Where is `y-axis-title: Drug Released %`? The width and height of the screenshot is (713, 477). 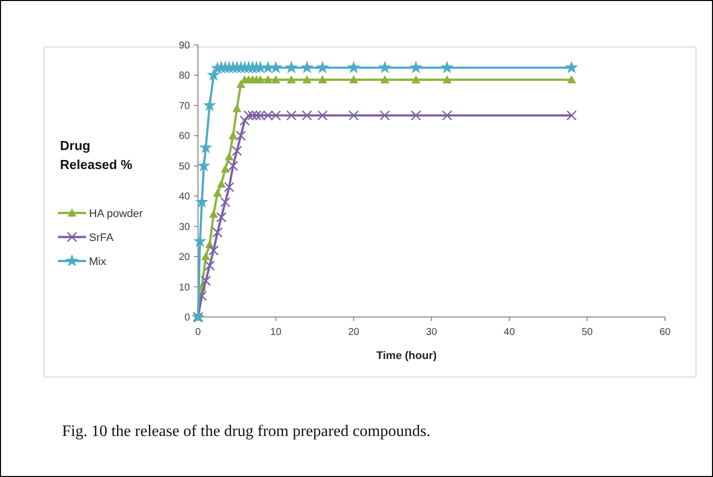
y-axis-title: Drug Released % is located at coordinates (96, 155).